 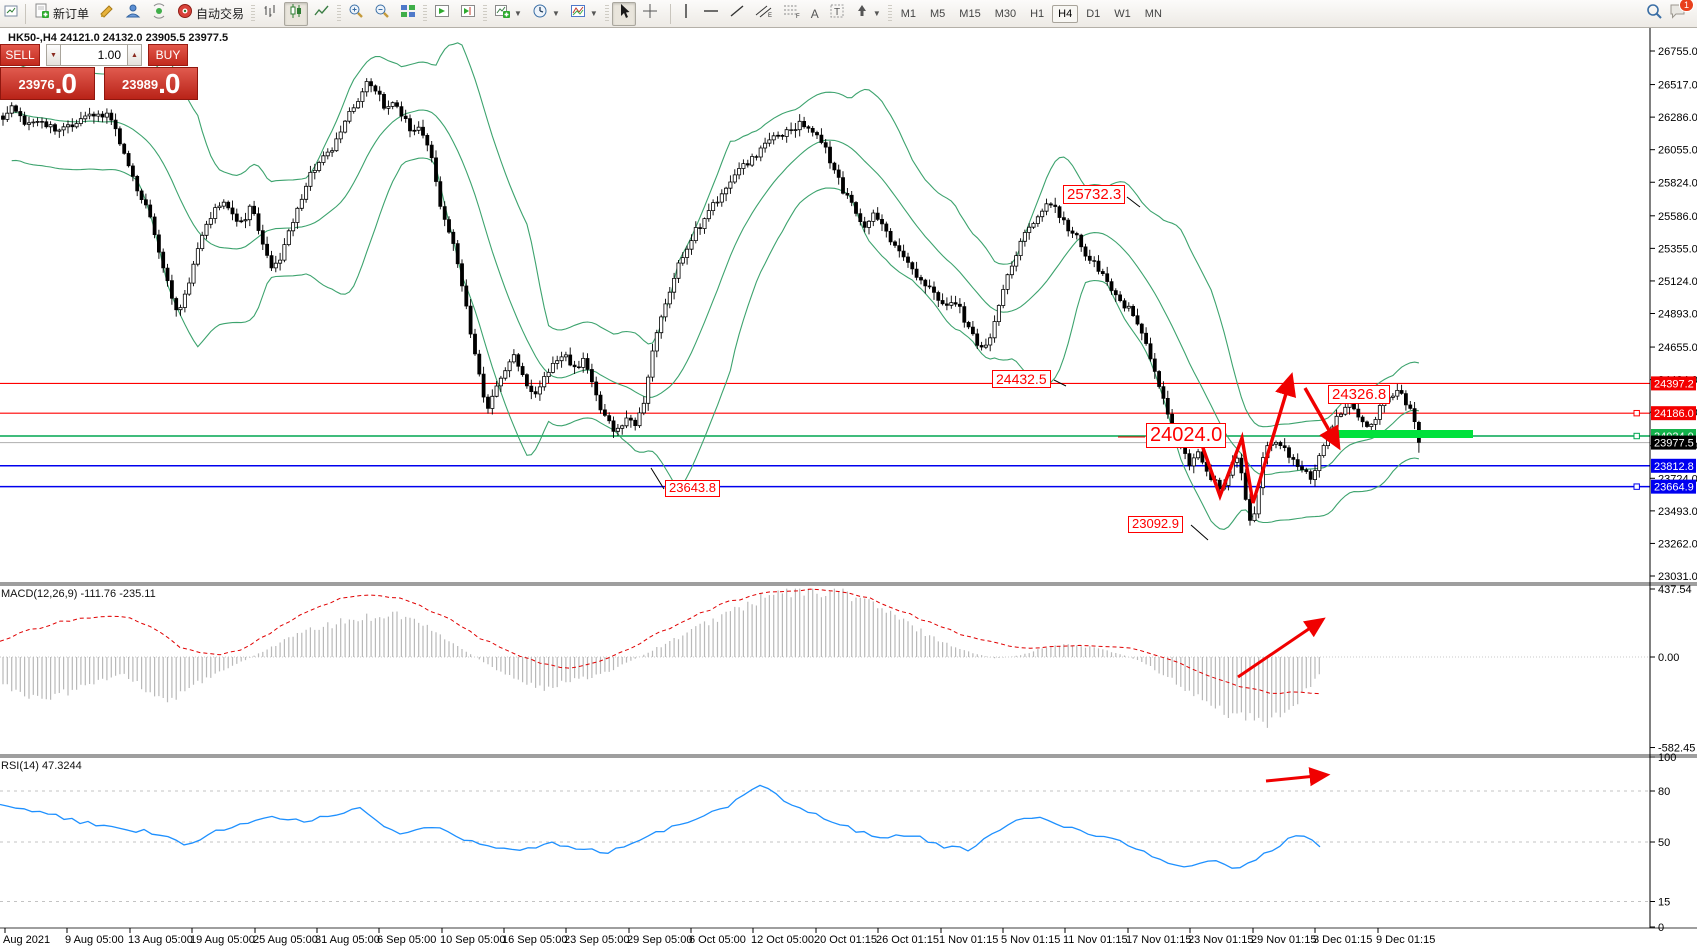 I want to click on text-icon: A, so click(x=814, y=13).